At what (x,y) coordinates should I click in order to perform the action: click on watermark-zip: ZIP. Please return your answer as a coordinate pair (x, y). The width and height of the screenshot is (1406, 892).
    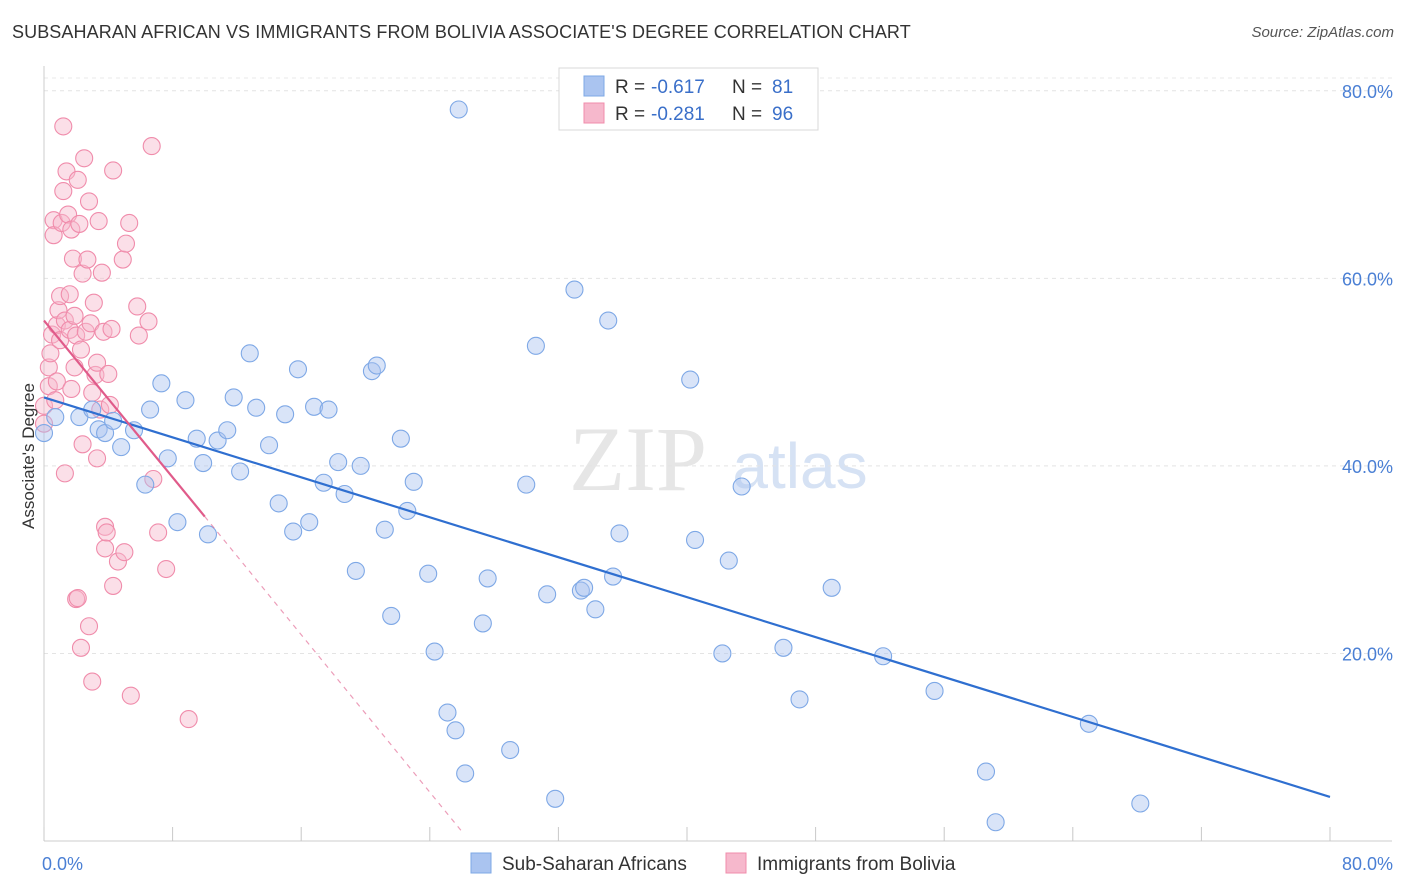
    Looking at the image, I should click on (638, 459).